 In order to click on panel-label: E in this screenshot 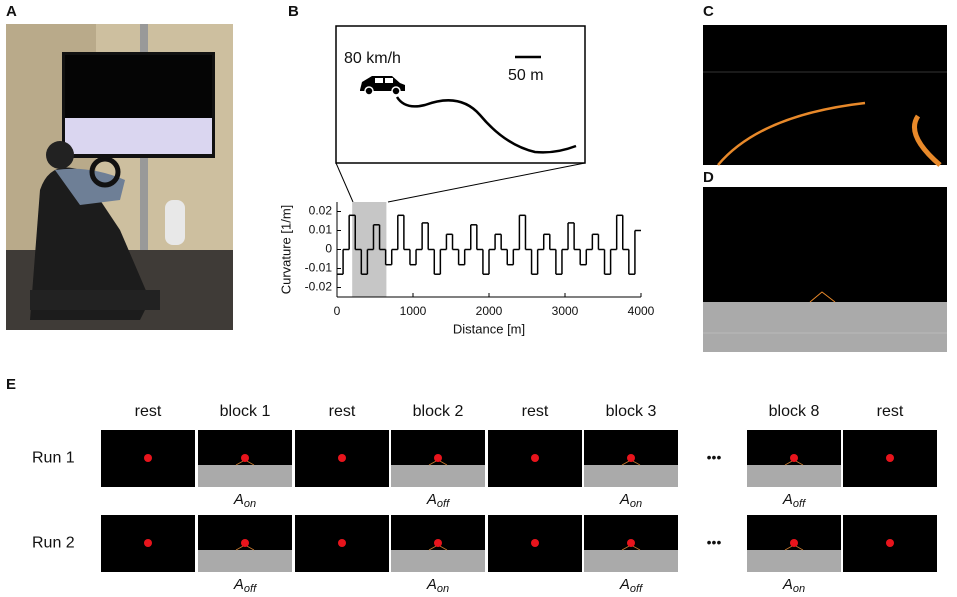, I will do `click(11, 384)`.